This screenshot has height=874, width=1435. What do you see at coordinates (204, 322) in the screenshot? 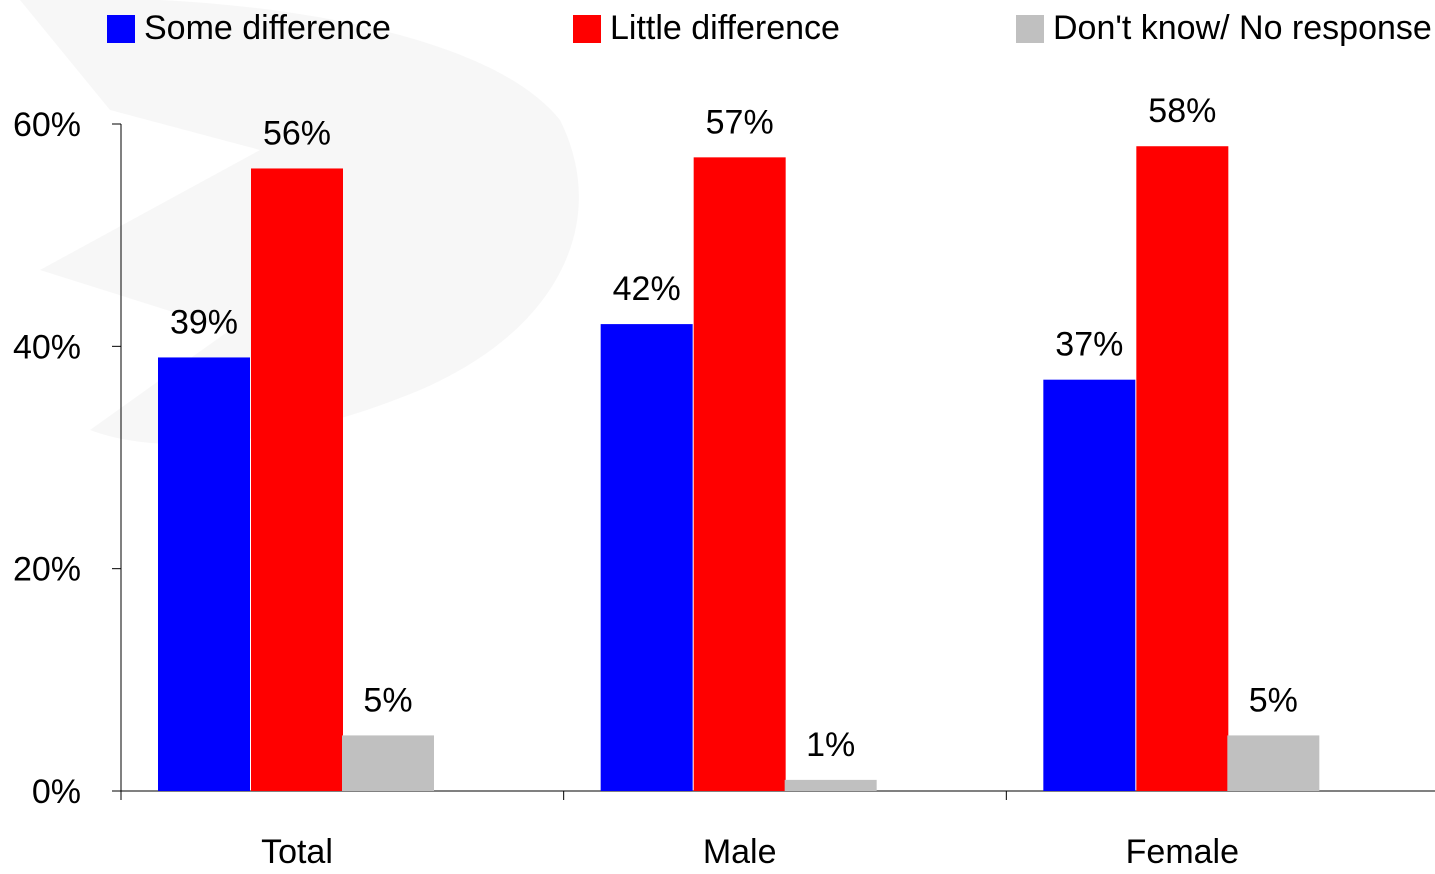
I see `data-label: 39%` at bounding box center [204, 322].